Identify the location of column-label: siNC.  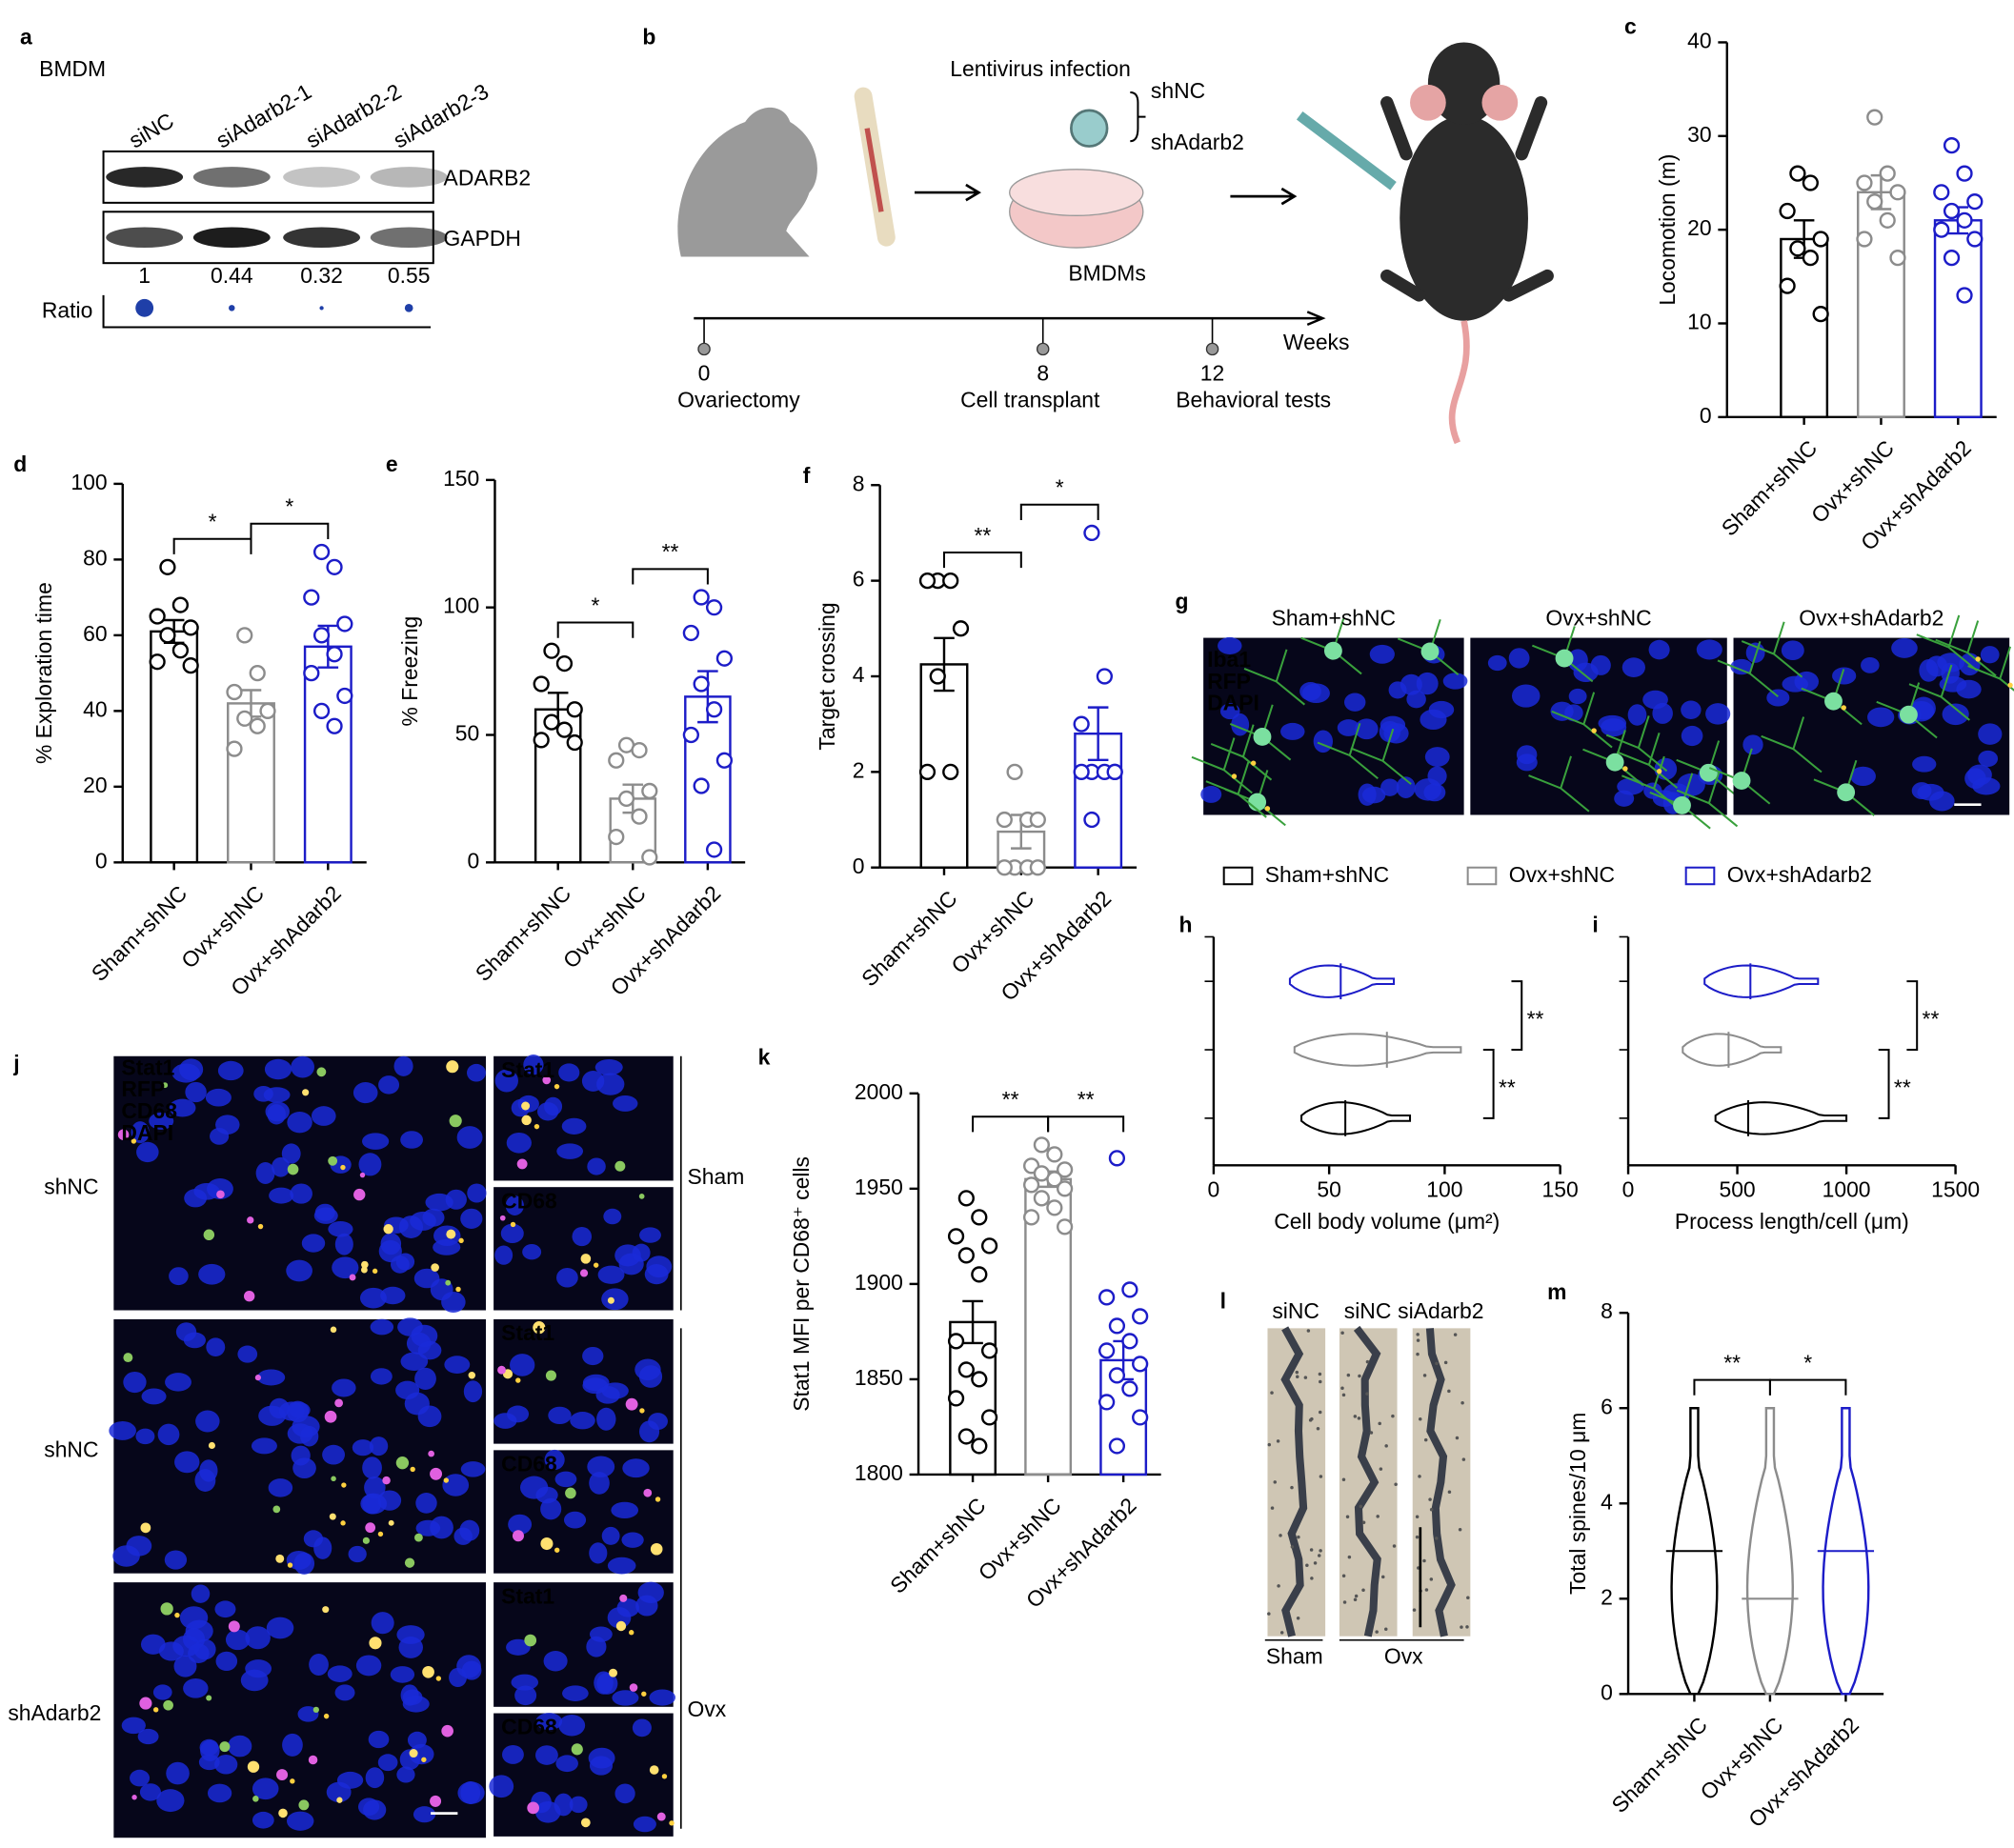
(1368, 1310).